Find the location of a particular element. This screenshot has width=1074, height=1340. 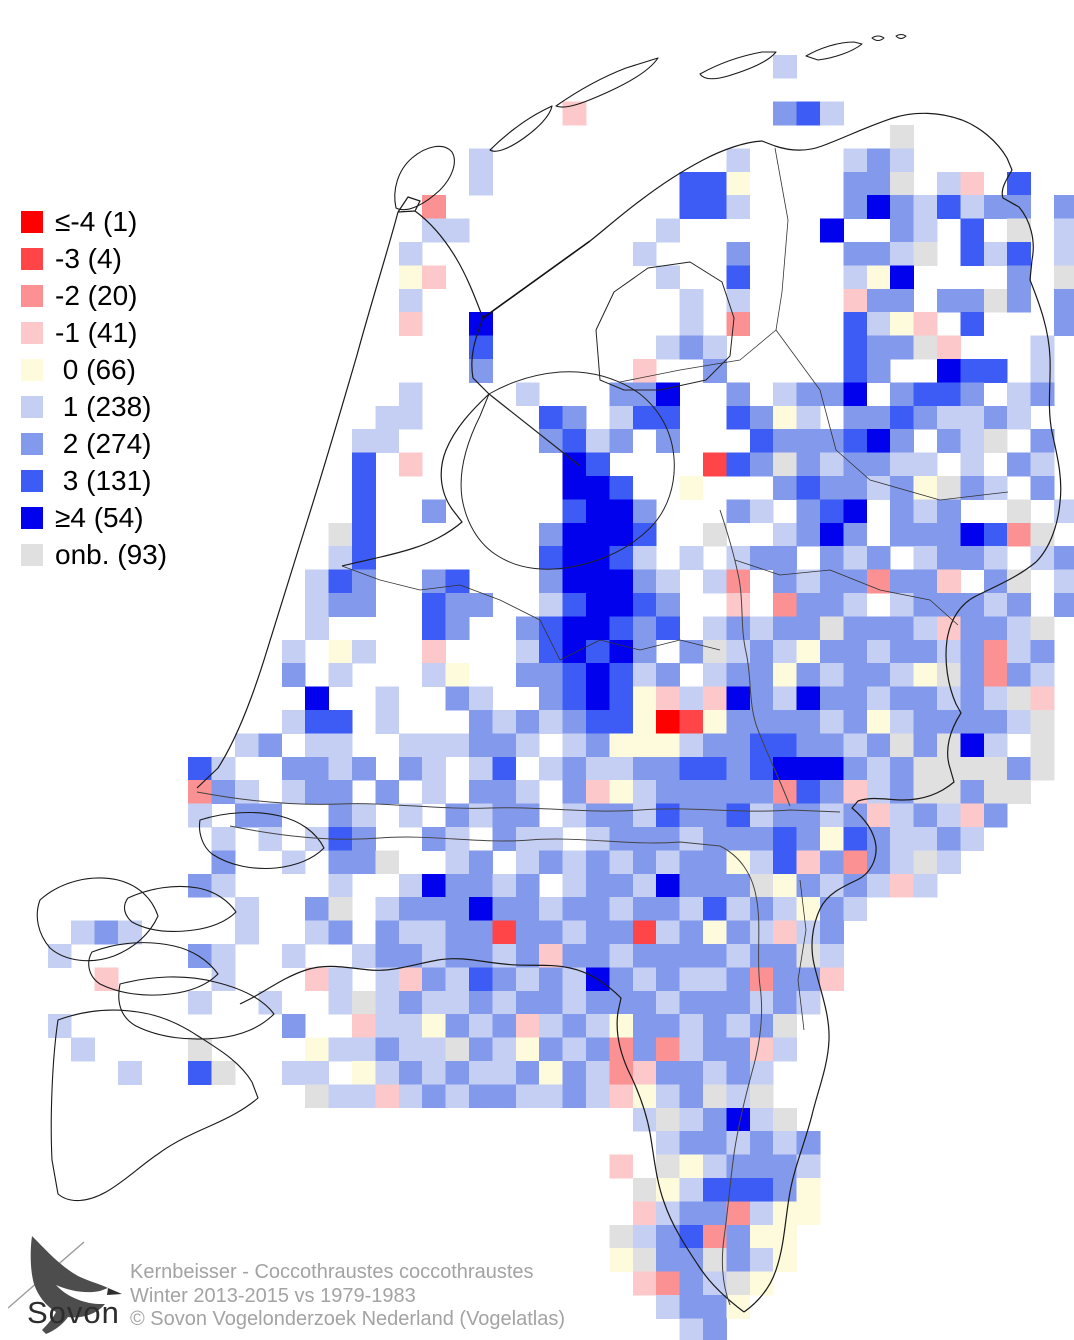

coastline-path is located at coordinates (297, 500).